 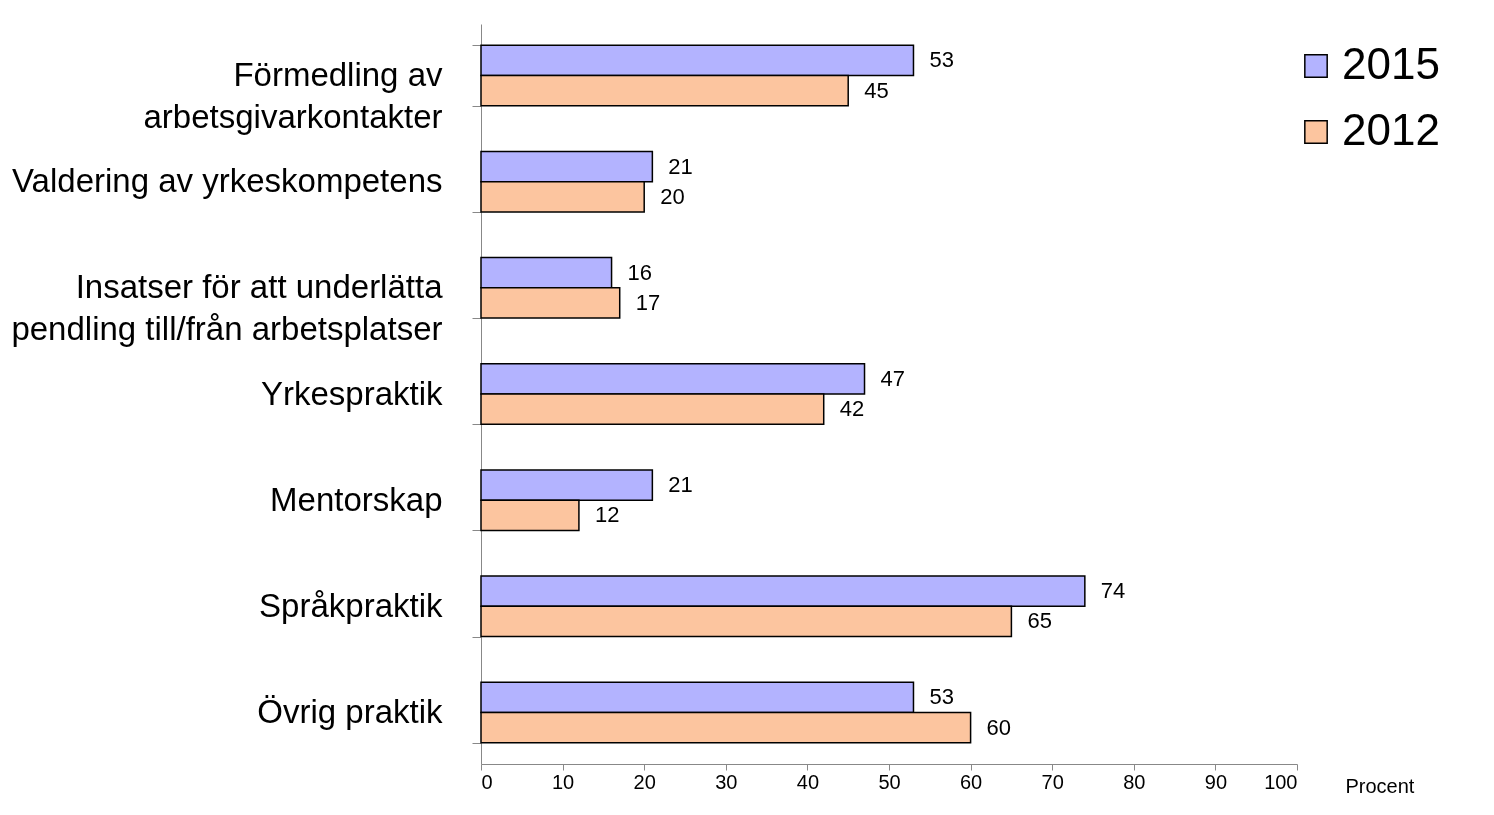 I want to click on data-label: 45, so click(x=876, y=90).